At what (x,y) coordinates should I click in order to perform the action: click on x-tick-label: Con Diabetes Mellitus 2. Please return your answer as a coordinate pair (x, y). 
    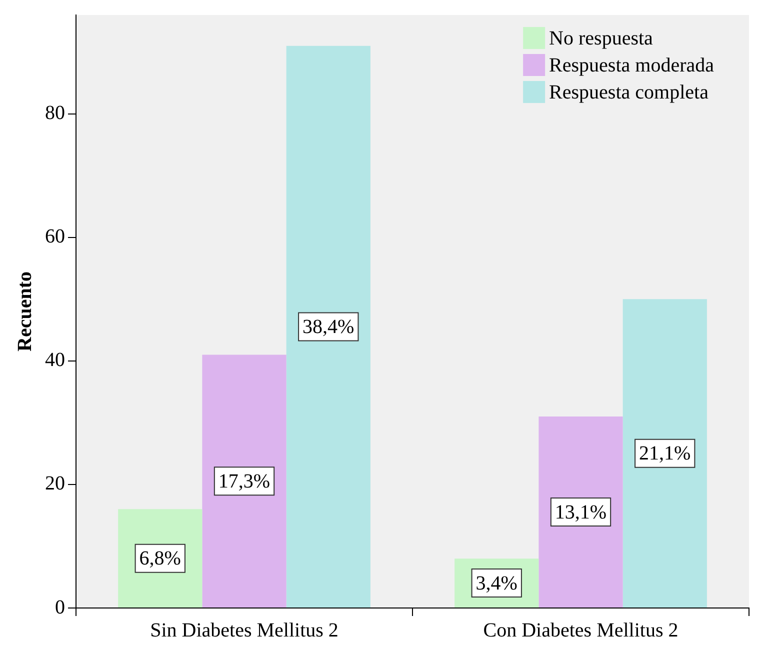
    Looking at the image, I should click on (580, 630).